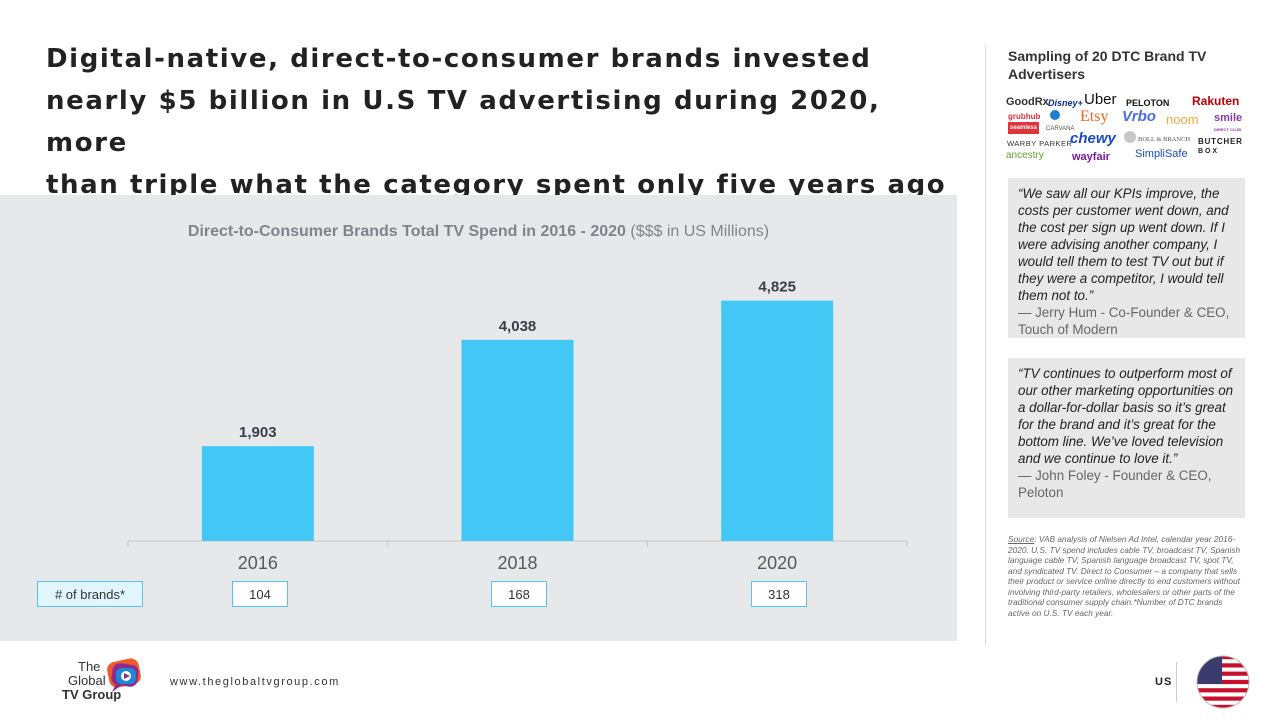  What do you see at coordinates (1107, 65) in the screenshot?
I see `sidebar-title: Sampling of 20 DTC Brand TV Advertisers` at bounding box center [1107, 65].